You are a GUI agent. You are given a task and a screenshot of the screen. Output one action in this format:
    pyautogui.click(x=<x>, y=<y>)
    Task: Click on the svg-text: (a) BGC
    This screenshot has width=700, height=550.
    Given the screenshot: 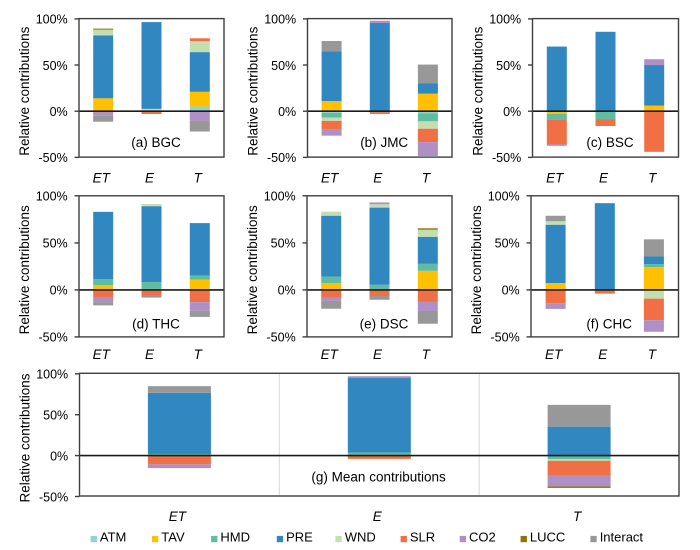 What is the action you would take?
    pyautogui.click(x=156, y=142)
    